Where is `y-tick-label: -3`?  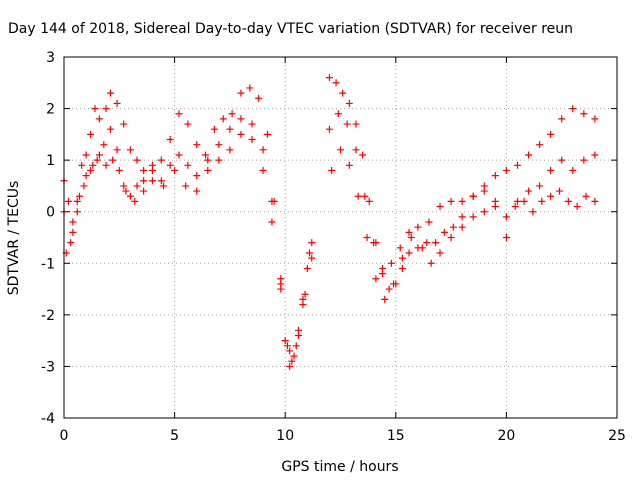 y-tick-label: -3 is located at coordinates (48, 367).